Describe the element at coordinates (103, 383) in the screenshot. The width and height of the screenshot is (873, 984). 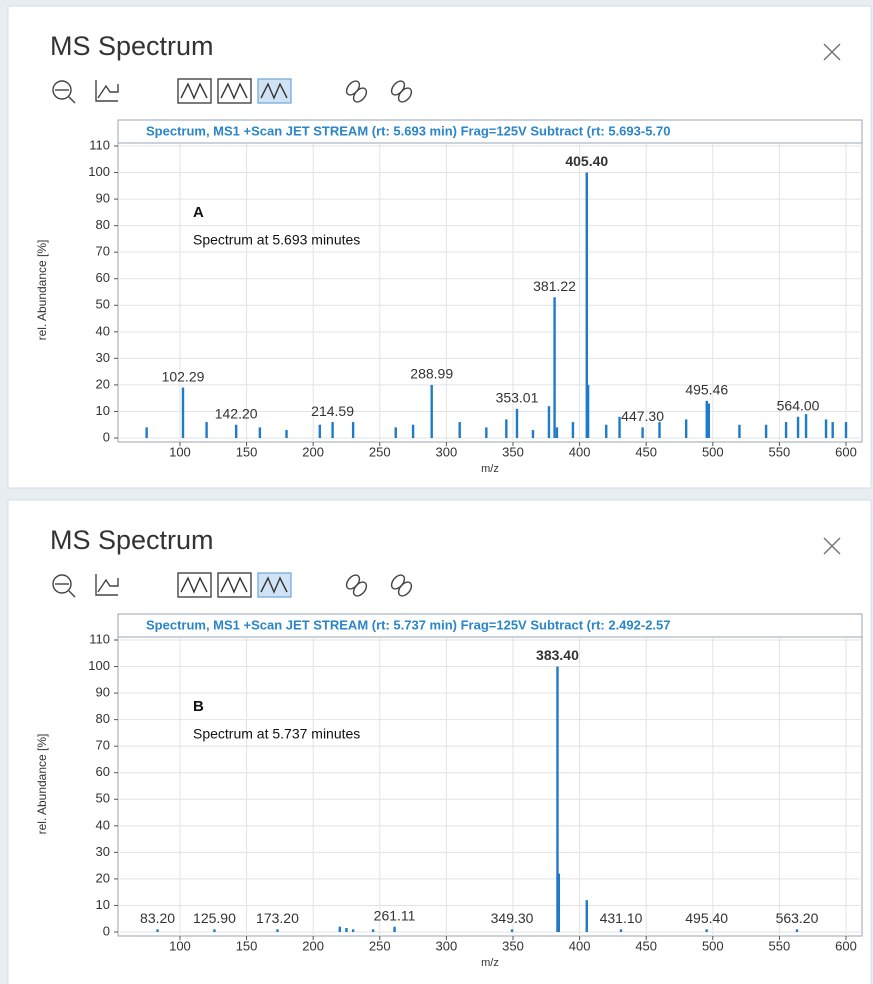
I see `y-tick-label: 20` at that location.